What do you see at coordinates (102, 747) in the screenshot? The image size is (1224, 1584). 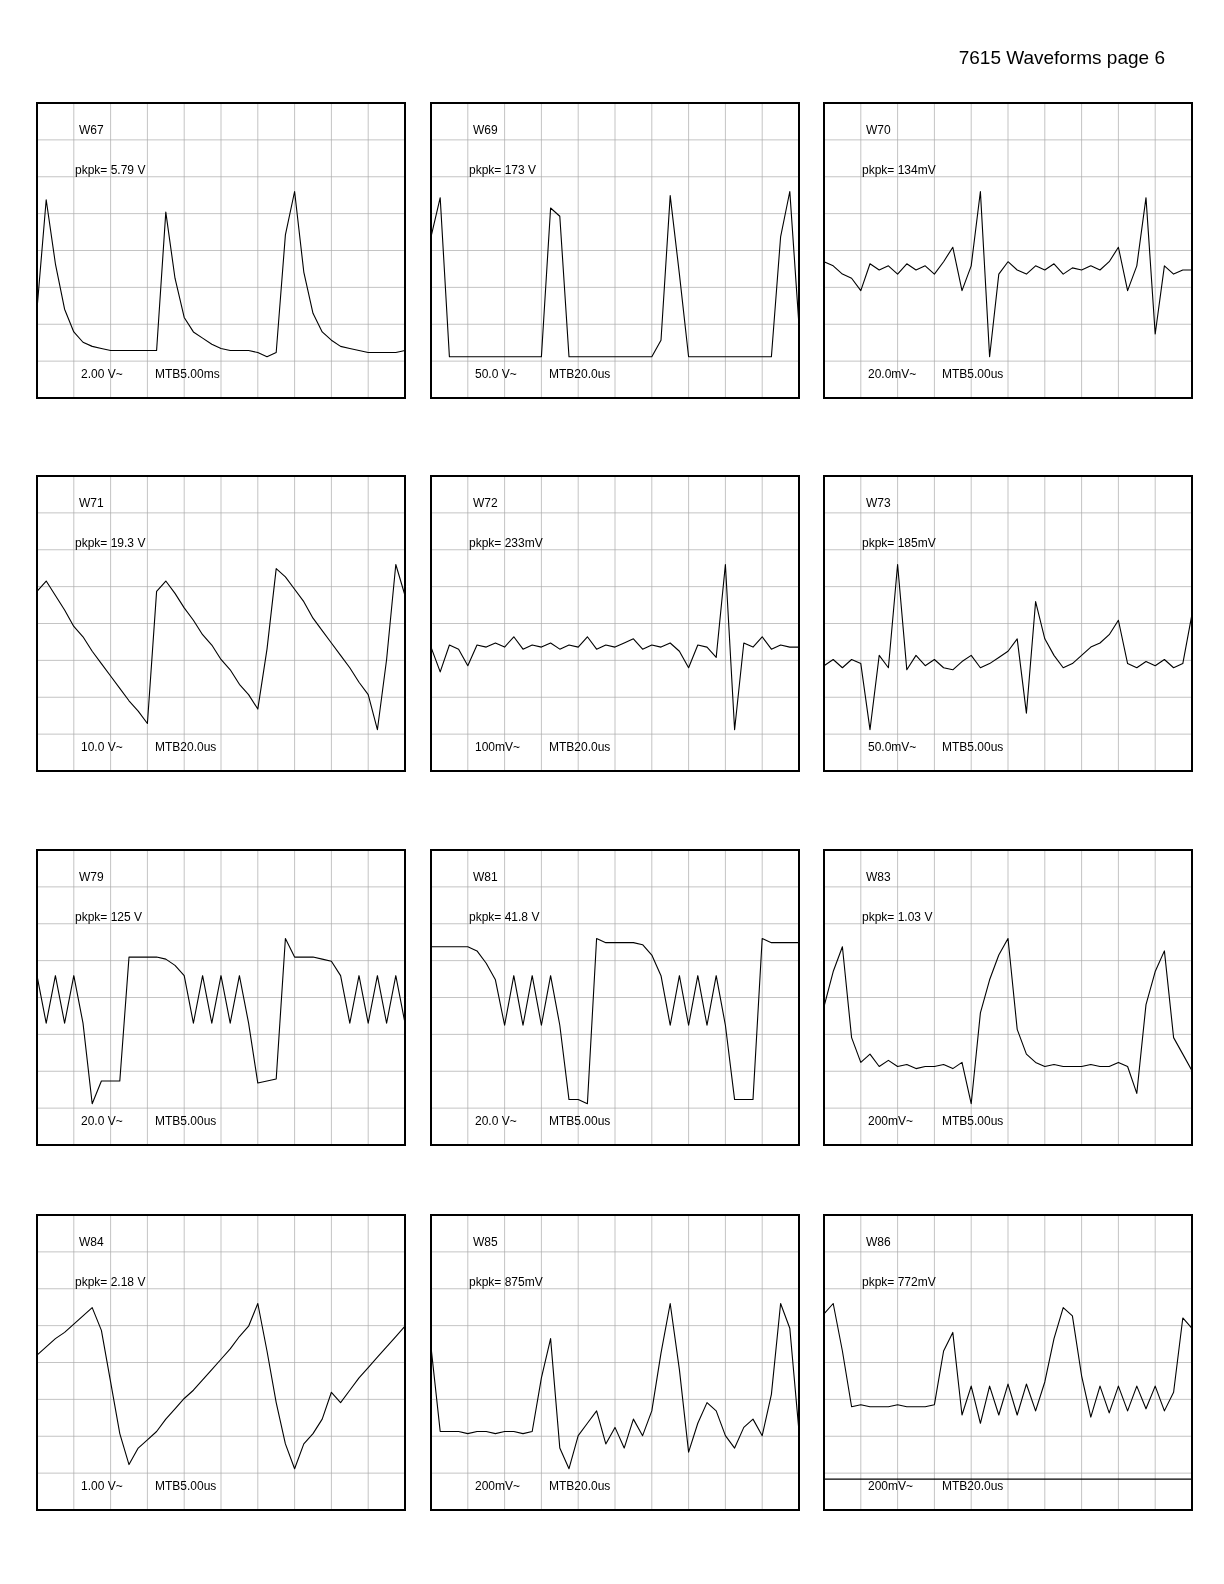 I see `annotation: 10.0 V~` at bounding box center [102, 747].